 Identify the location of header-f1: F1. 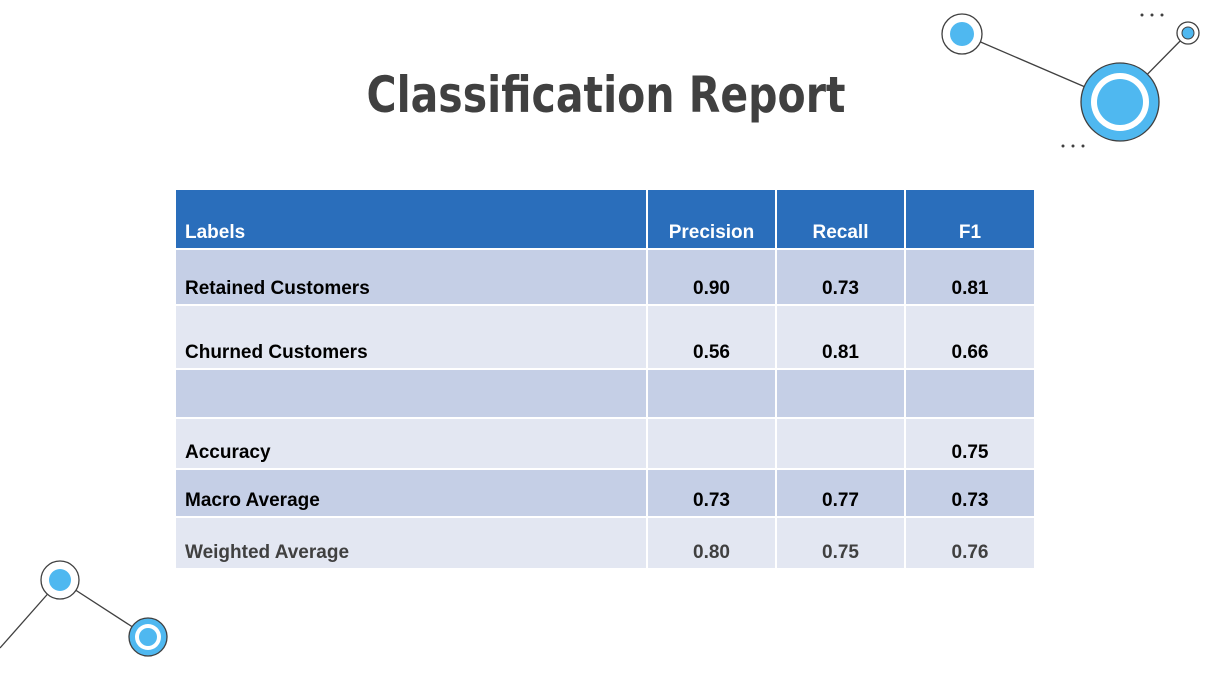
(970, 220).